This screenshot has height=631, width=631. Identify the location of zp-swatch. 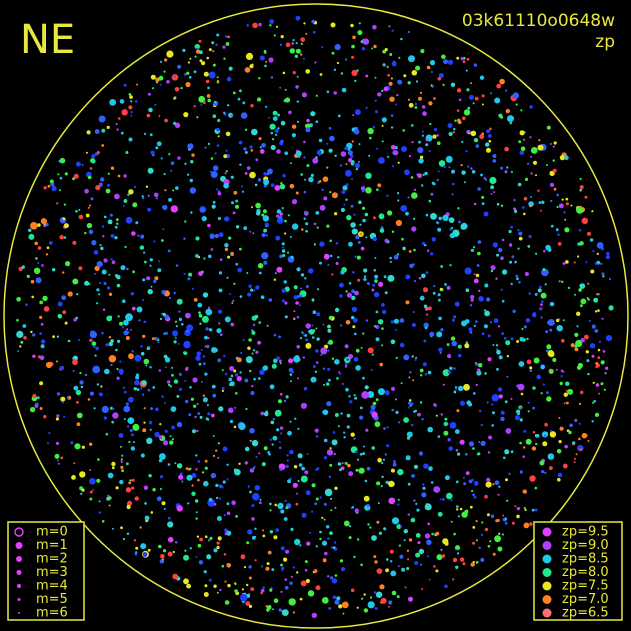
(547, 613).